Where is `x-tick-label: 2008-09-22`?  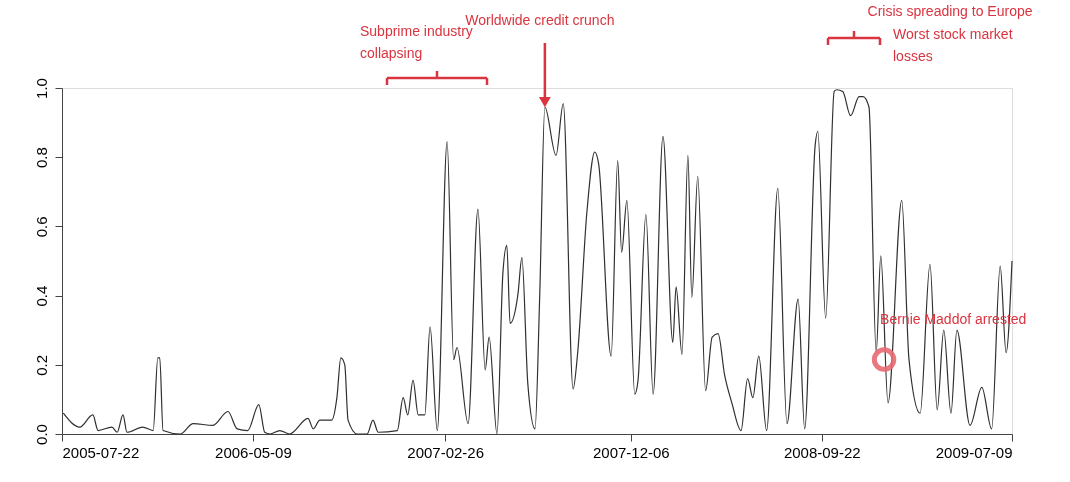 x-tick-label: 2008-09-22 is located at coordinates (822, 452).